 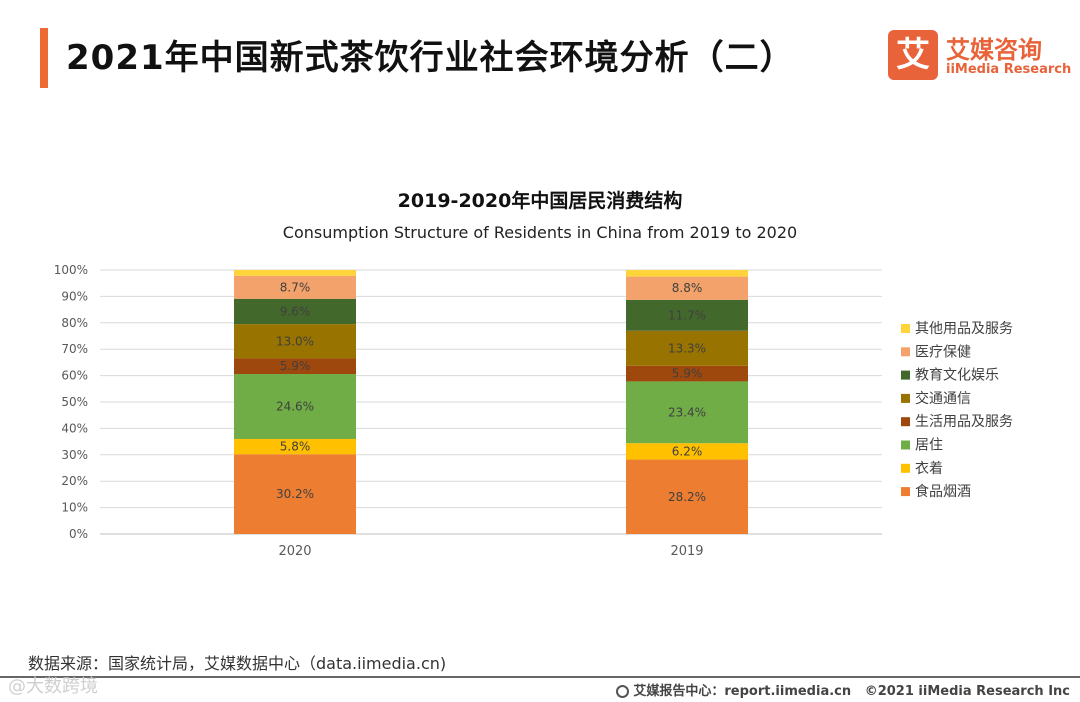 I want to click on y-tick-label: 100%, so click(x=71, y=270).